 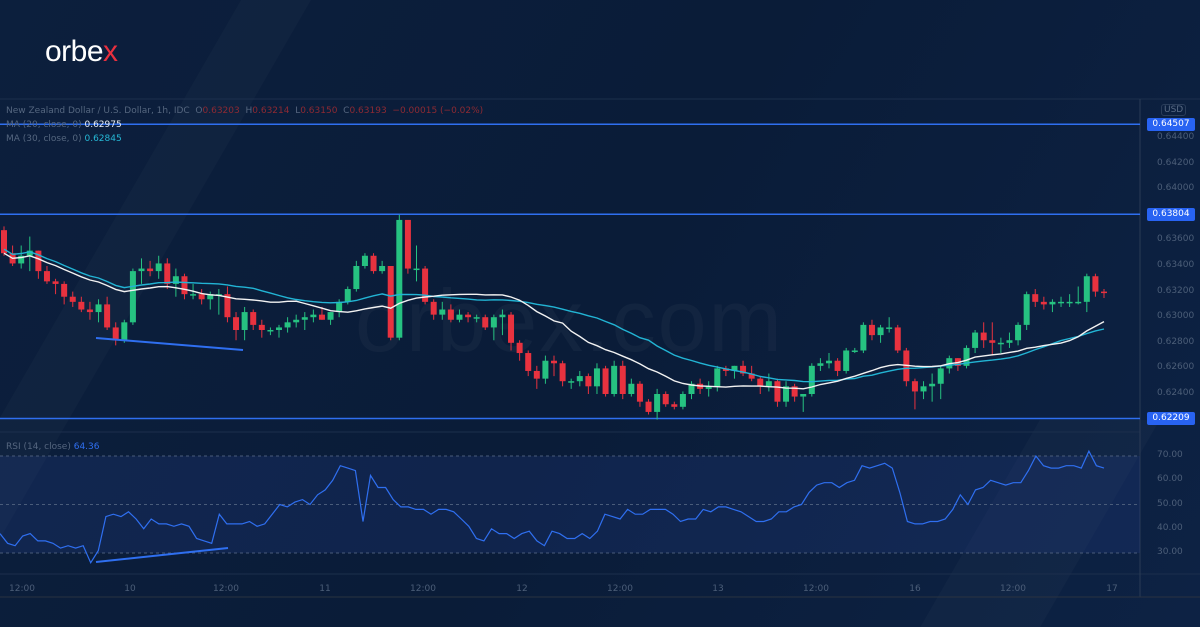 What do you see at coordinates (1170, 479) in the screenshot?
I see `rsi-tick-label: 60.00` at bounding box center [1170, 479].